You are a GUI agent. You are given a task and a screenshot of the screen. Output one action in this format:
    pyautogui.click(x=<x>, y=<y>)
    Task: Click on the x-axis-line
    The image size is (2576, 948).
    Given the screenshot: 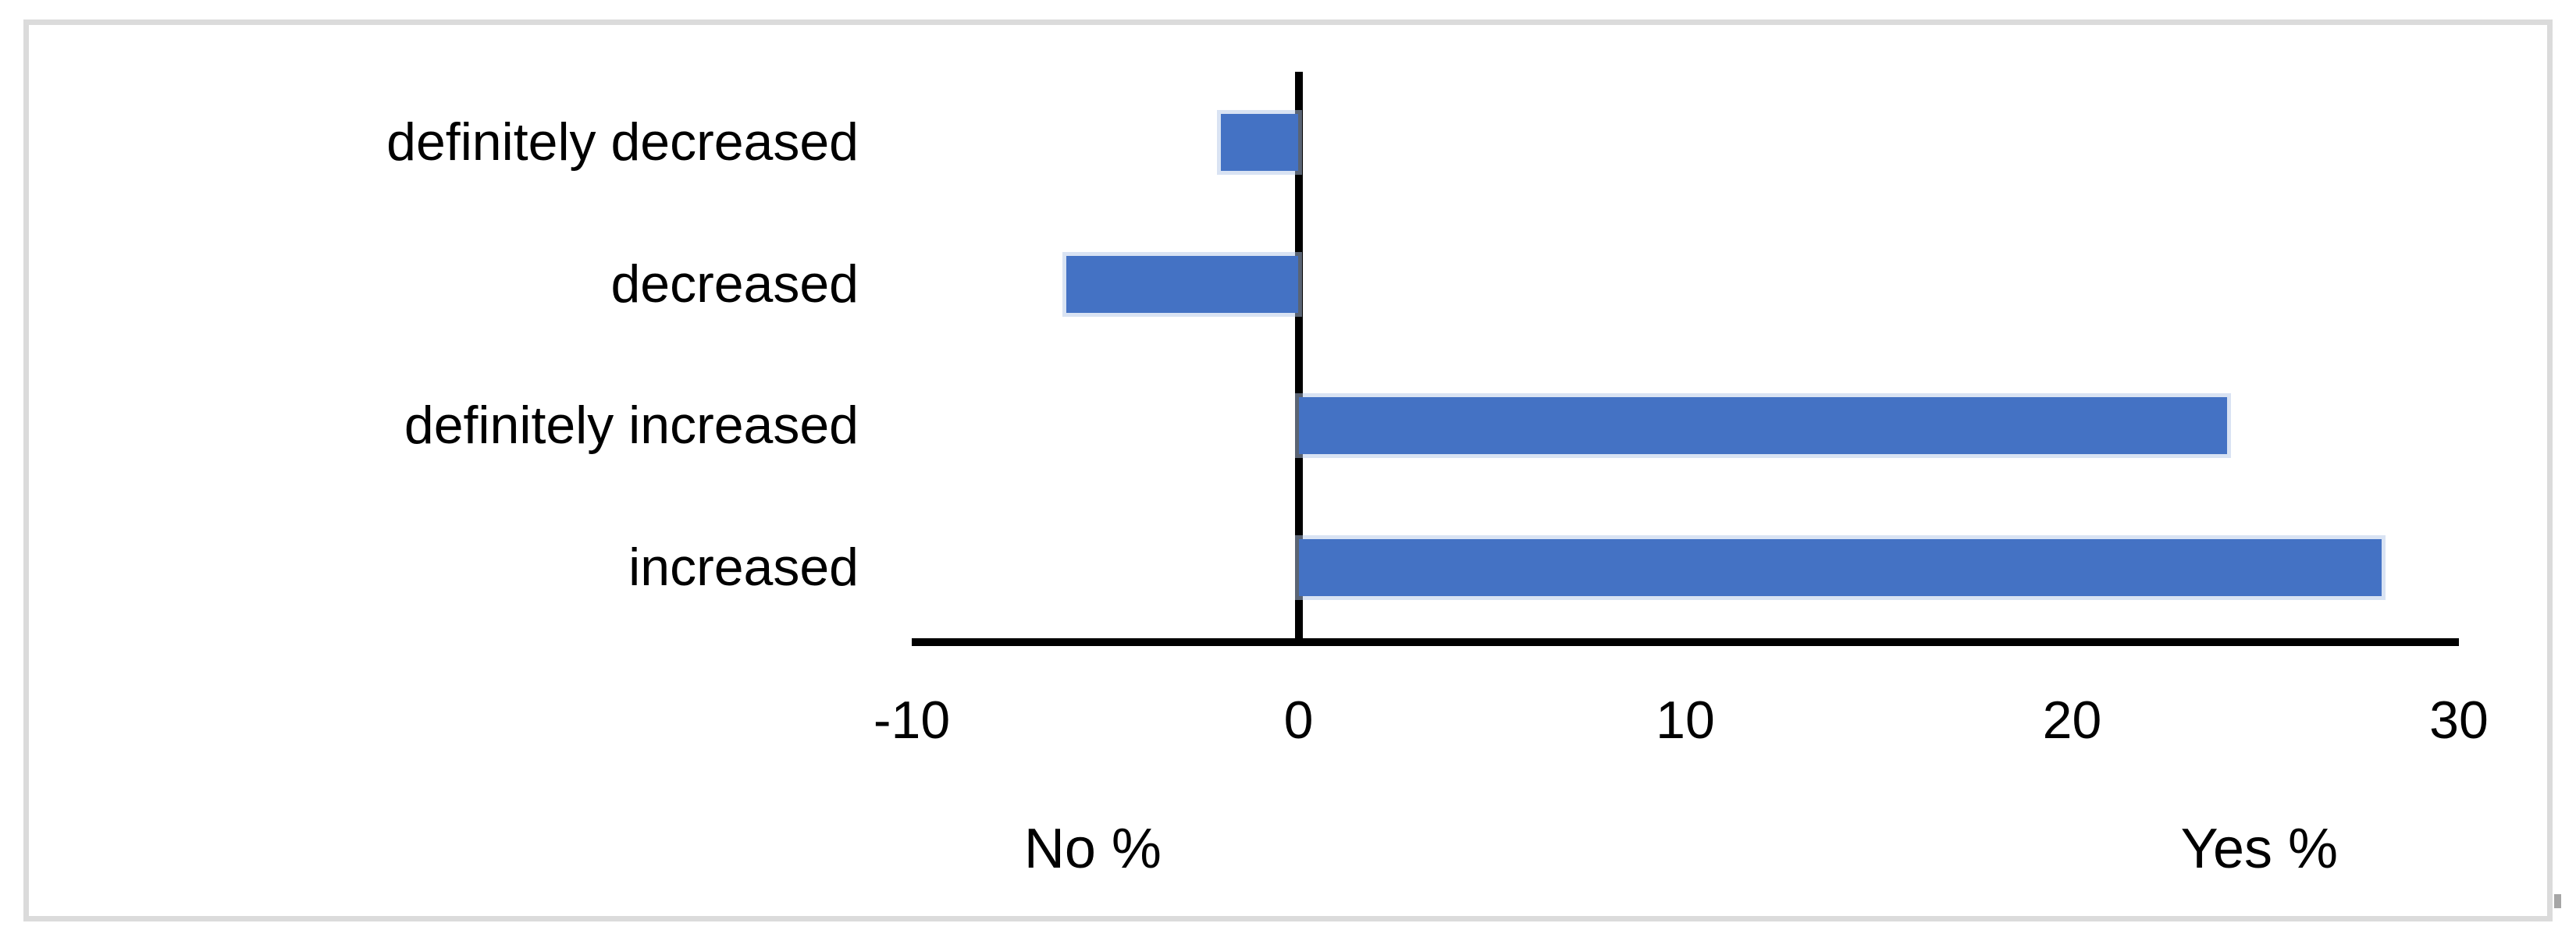 What is the action you would take?
    pyautogui.click(x=1685, y=642)
    